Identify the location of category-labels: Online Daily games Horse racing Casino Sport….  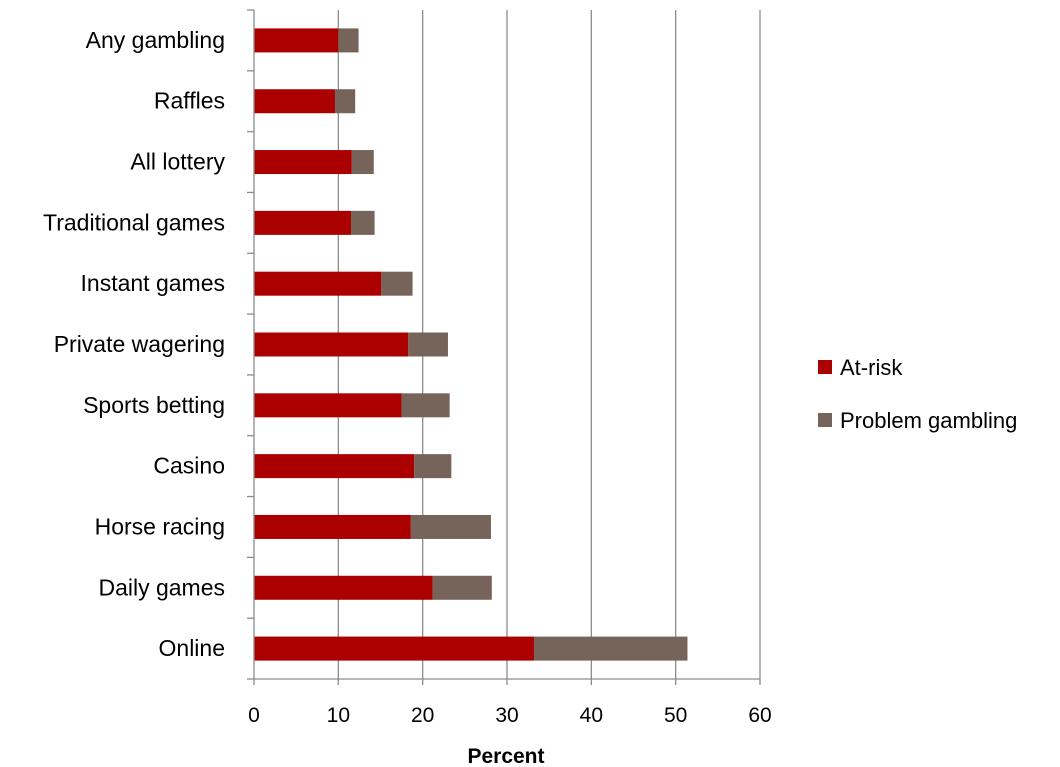
(134, 344).